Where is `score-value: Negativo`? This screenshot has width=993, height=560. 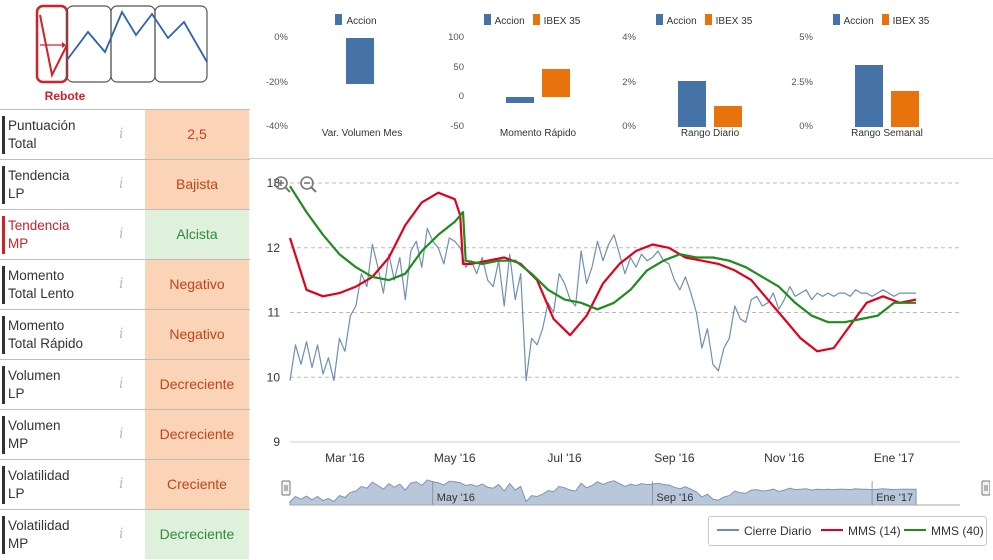
score-value: Negativo is located at coordinates (197, 334).